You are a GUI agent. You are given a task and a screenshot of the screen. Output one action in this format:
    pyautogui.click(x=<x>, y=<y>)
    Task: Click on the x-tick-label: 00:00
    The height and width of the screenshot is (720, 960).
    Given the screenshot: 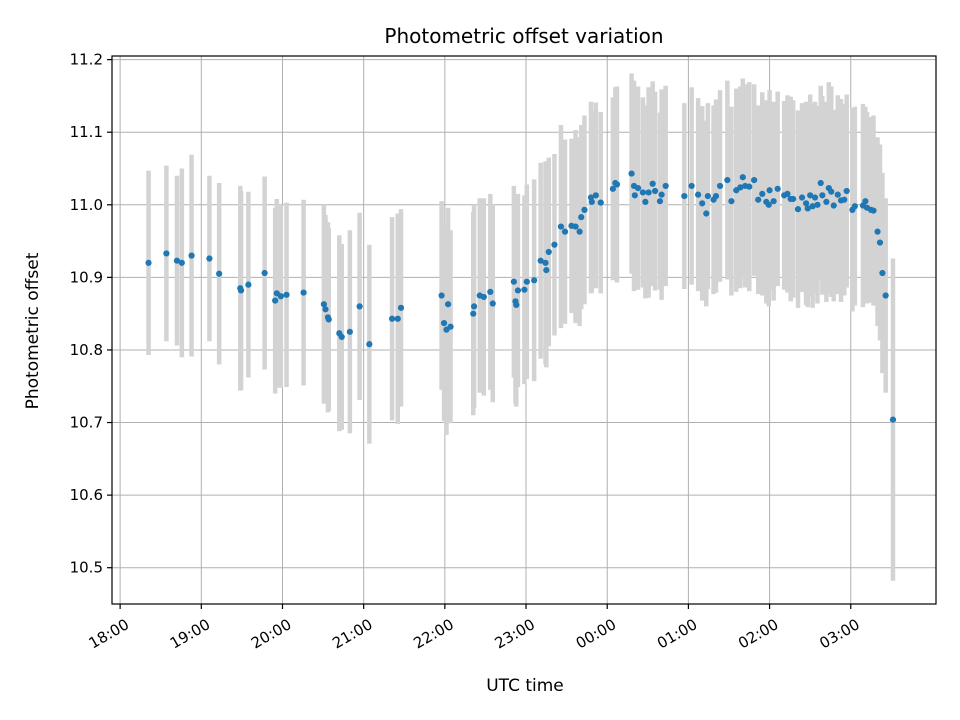 What is the action you would take?
    pyautogui.click(x=596, y=633)
    